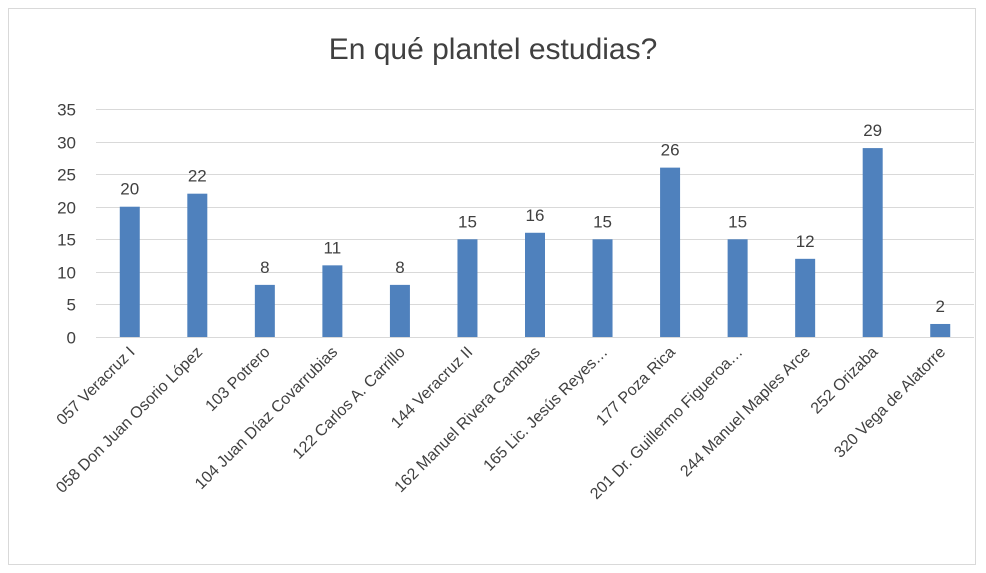 This screenshot has width=986, height=573. Describe the element at coordinates (129, 189) in the screenshot. I see `data-label: 20` at that location.